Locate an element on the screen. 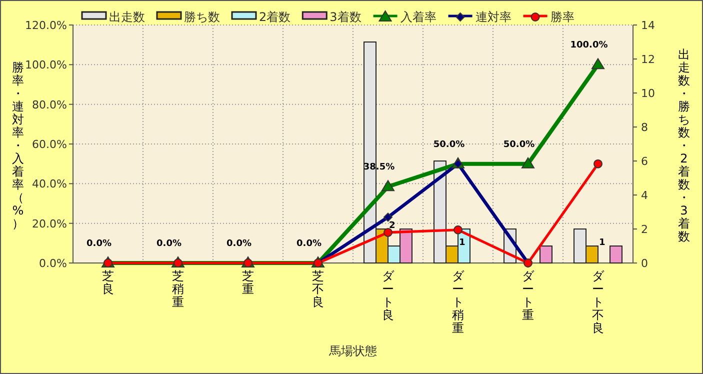 The image size is (703, 374). data-label: 100.0% is located at coordinates (589, 45).